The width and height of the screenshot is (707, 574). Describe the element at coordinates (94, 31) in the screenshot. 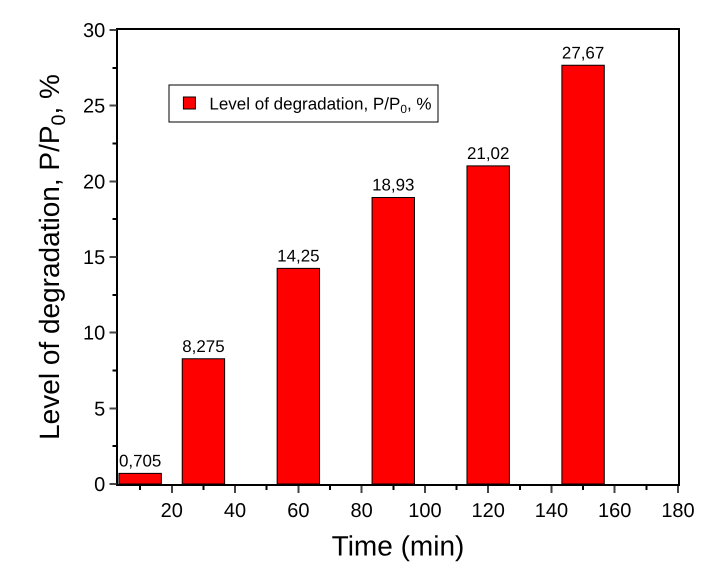

I see `y-tick-label: 30` at that location.